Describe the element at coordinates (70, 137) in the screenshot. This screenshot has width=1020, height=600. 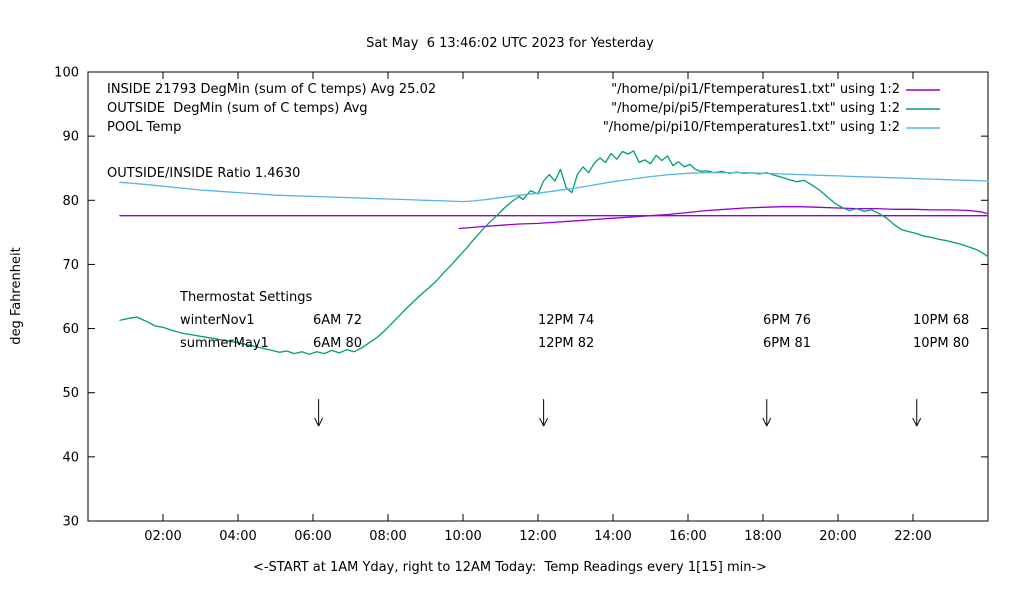
I see `y-tick-label: 90` at that location.